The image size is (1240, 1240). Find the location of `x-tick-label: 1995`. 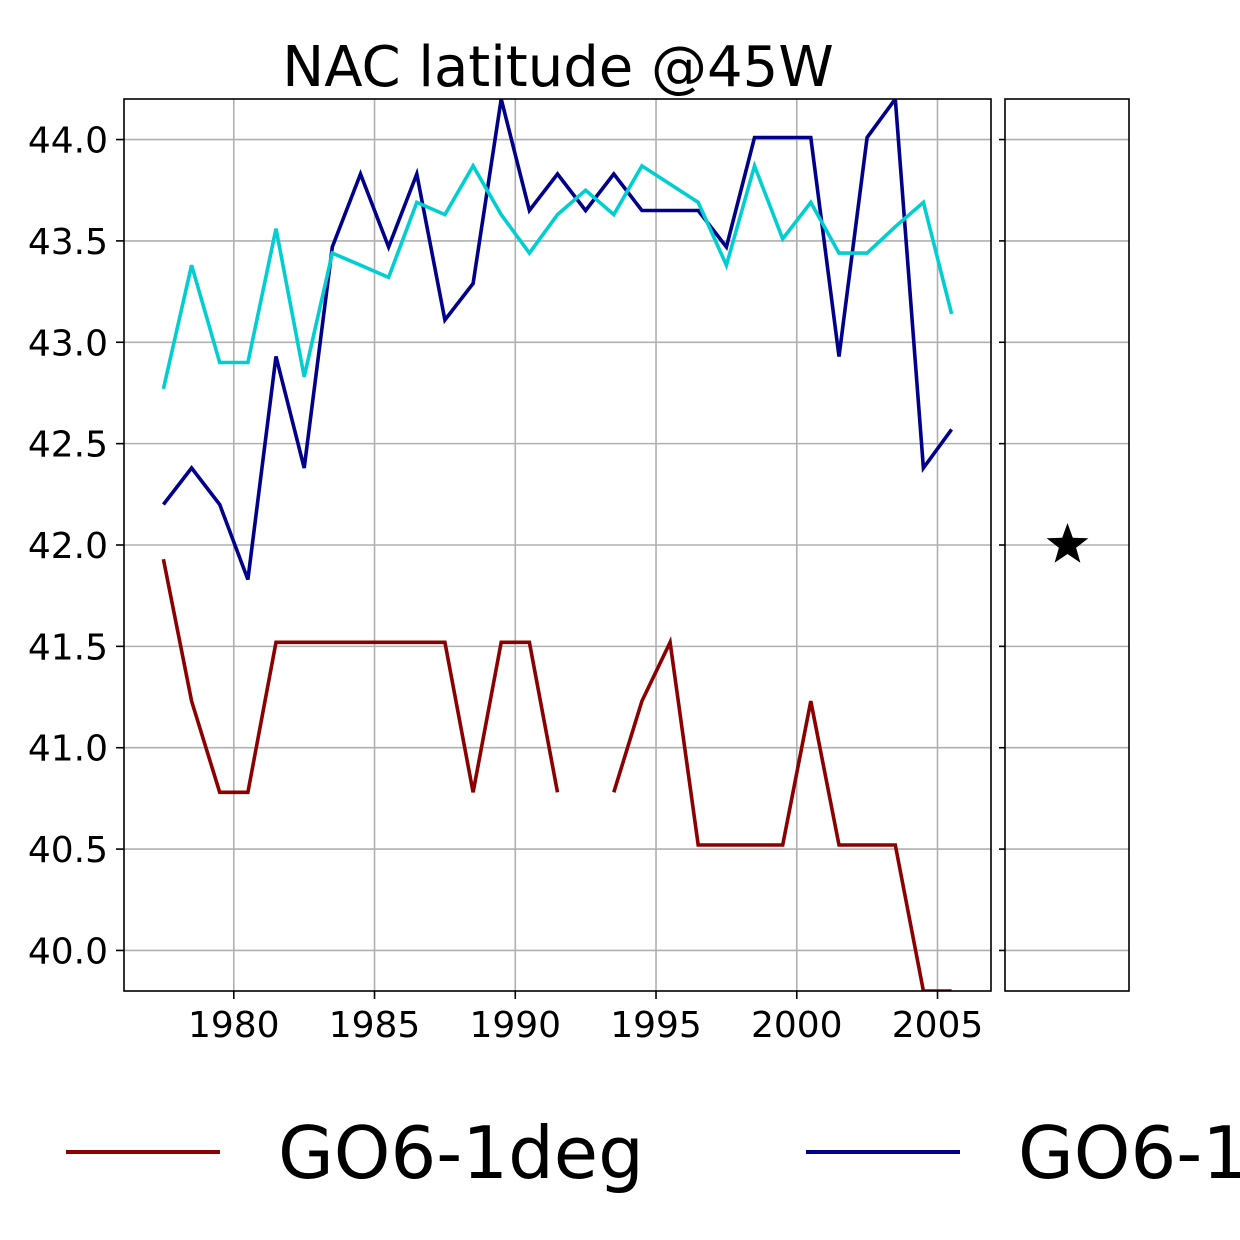

x-tick-label: 1995 is located at coordinates (656, 1025).